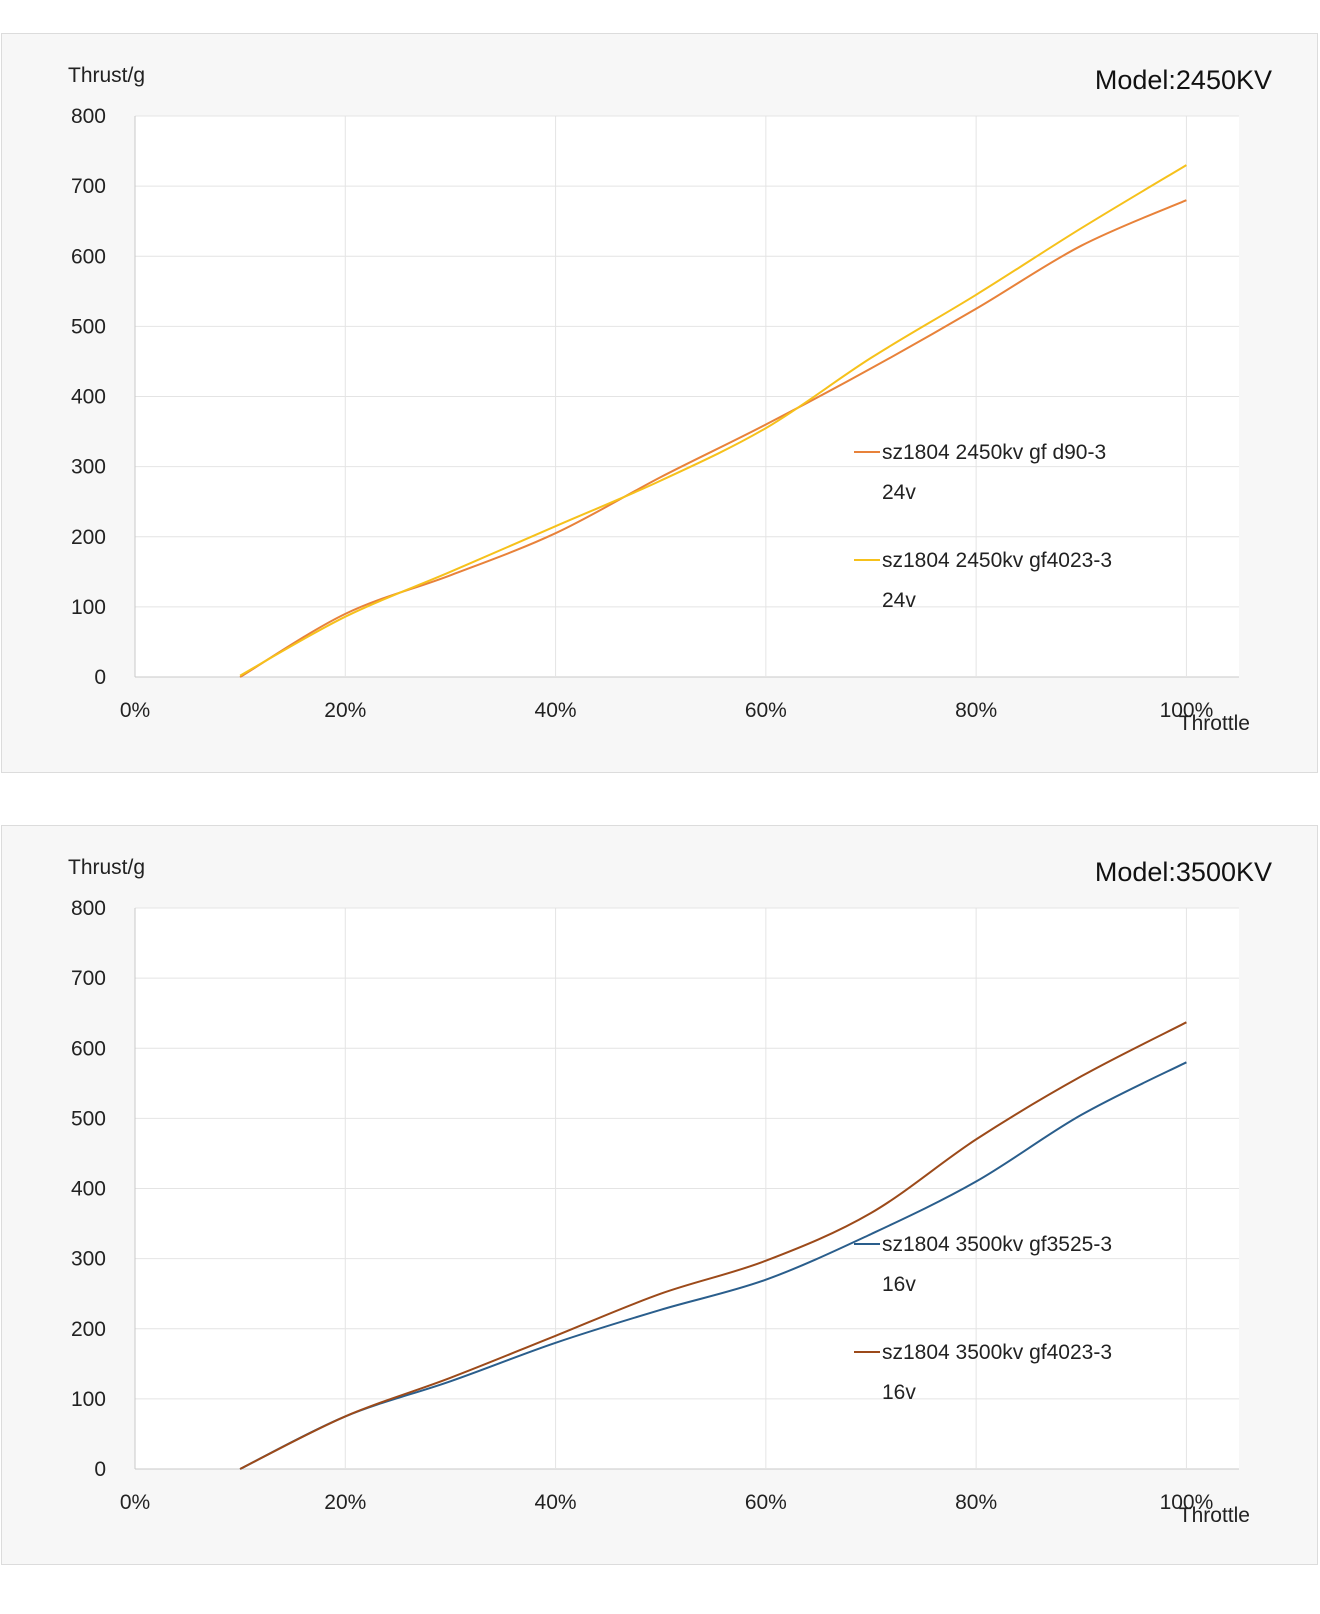 Image resolution: width=1320 pixels, height=1614 pixels. Describe the element at coordinates (997, 560) in the screenshot. I see `legend-label: sz1804 2450kv gf4023-3` at that location.